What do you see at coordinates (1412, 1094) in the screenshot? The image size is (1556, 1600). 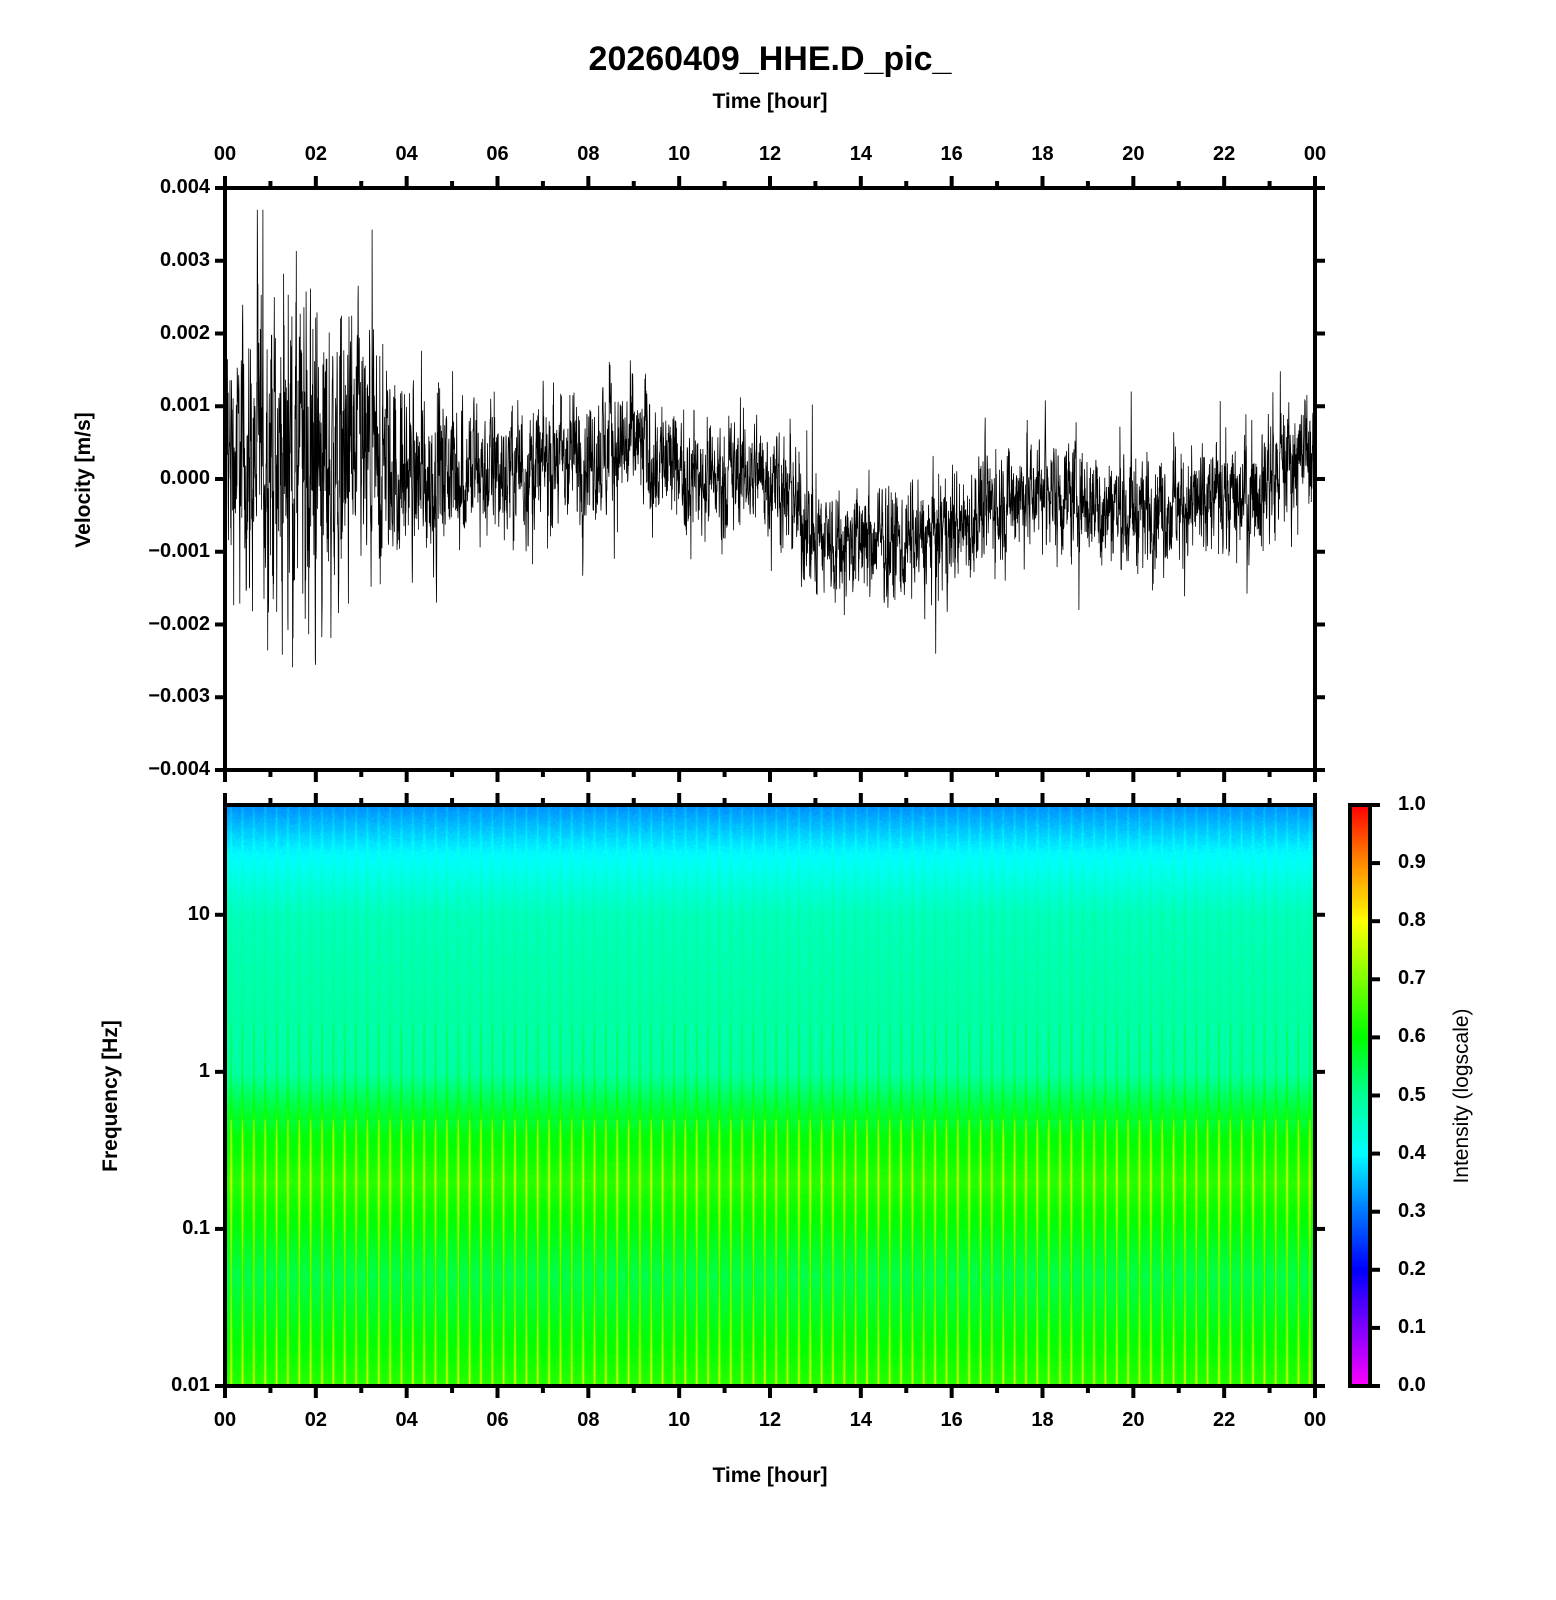 I see `colorbar-tick-label: 0.5` at bounding box center [1412, 1094].